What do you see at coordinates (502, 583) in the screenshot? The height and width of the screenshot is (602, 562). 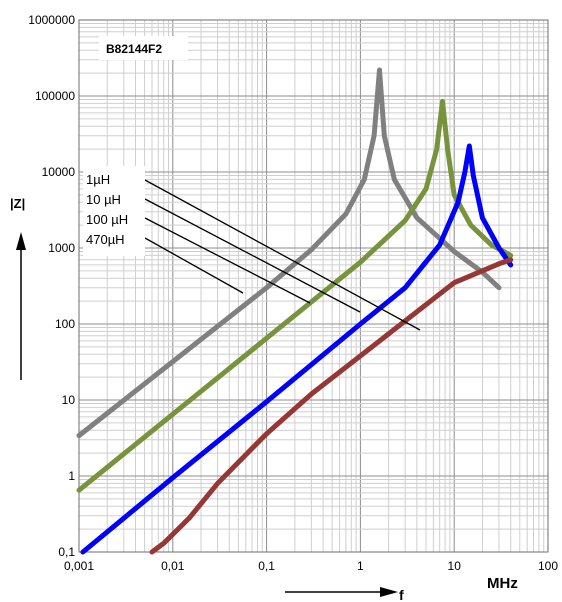 I see `x-axis-unit: MHz` at bounding box center [502, 583].